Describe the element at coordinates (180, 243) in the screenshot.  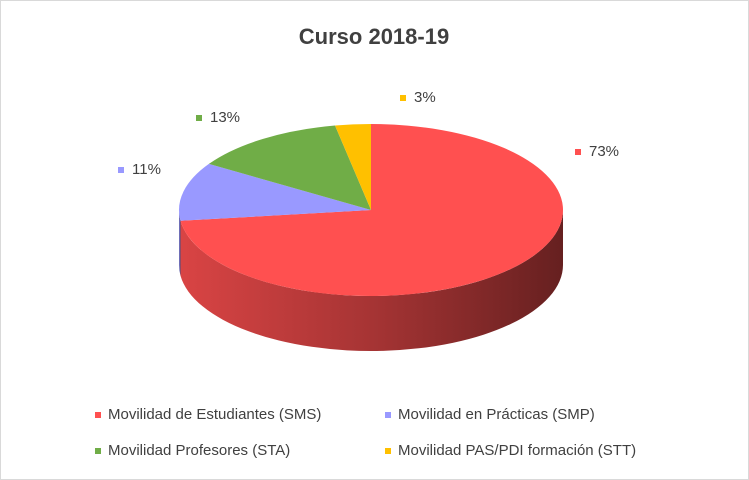
I see `slice-side` at that location.